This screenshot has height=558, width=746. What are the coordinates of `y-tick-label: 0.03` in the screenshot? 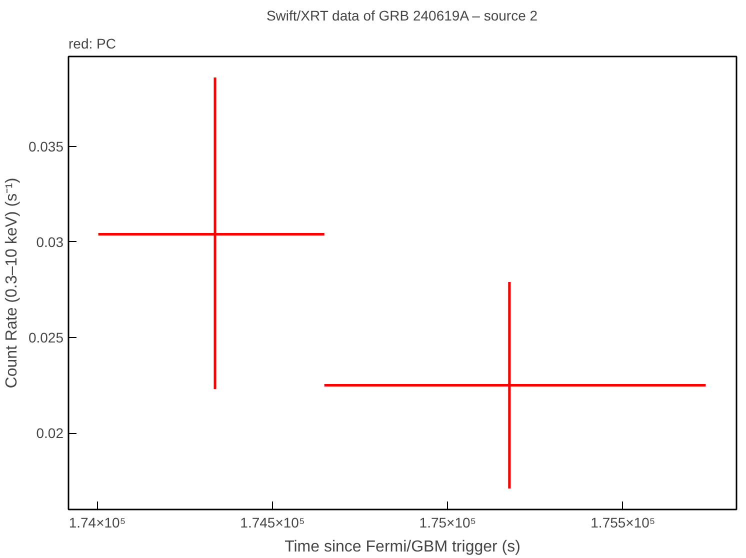 It's located at (50, 242).